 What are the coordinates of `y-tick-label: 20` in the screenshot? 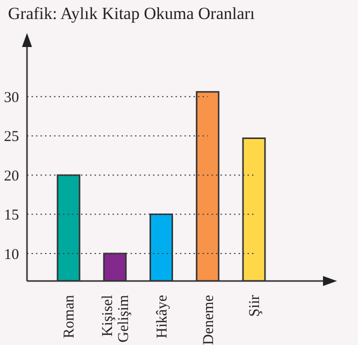 It's located at (11, 176).